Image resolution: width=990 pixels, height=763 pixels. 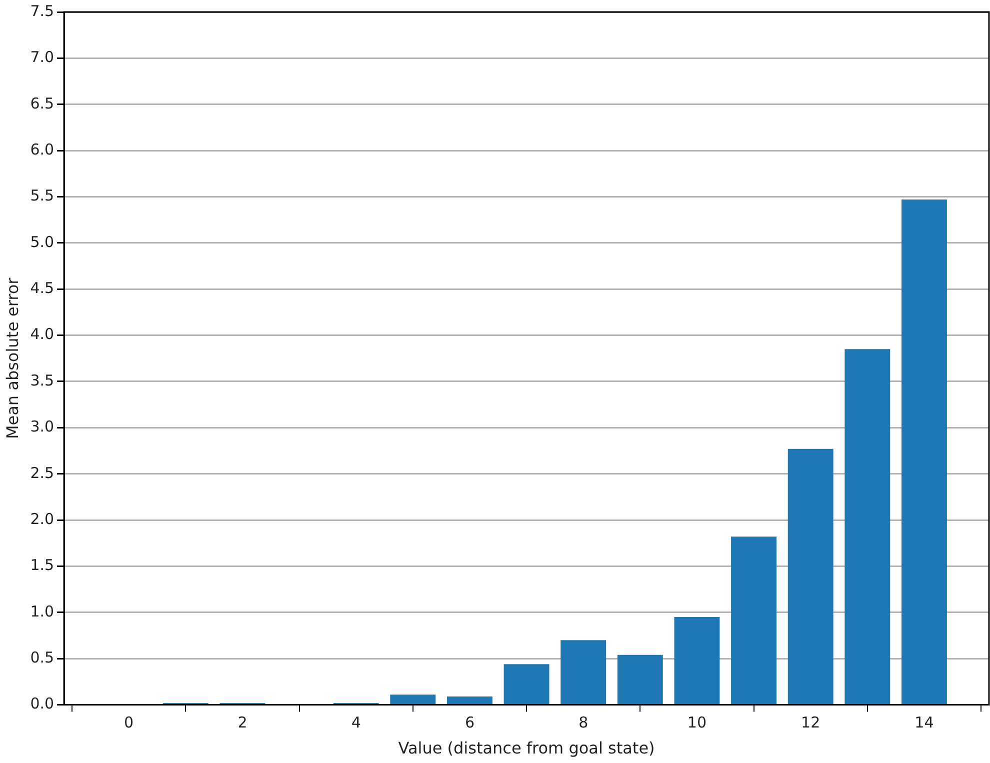 What do you see at coordinates (42, 288) in the screenshot?
I see `y-tick-label: 4.5` at bounding box center [42, 288].